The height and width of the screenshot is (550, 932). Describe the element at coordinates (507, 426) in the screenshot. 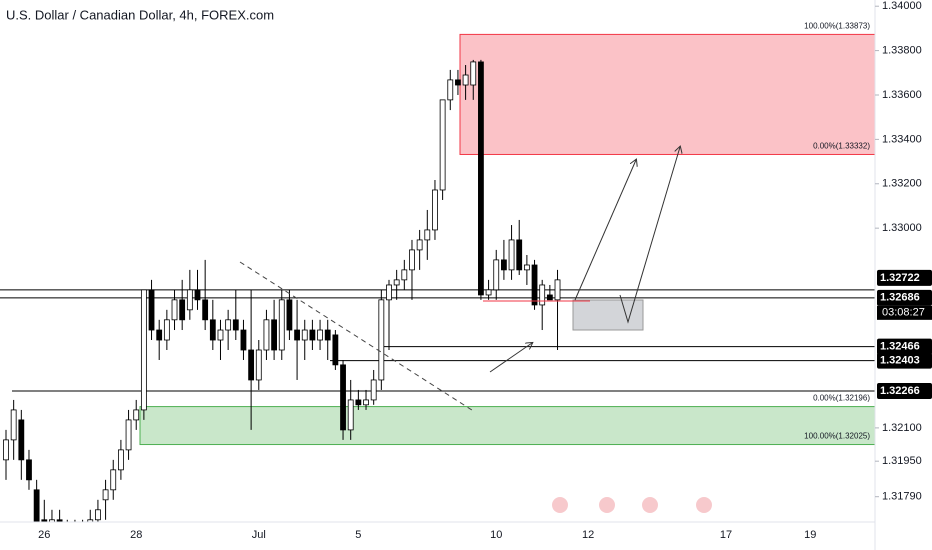

I see `zone` at that location.